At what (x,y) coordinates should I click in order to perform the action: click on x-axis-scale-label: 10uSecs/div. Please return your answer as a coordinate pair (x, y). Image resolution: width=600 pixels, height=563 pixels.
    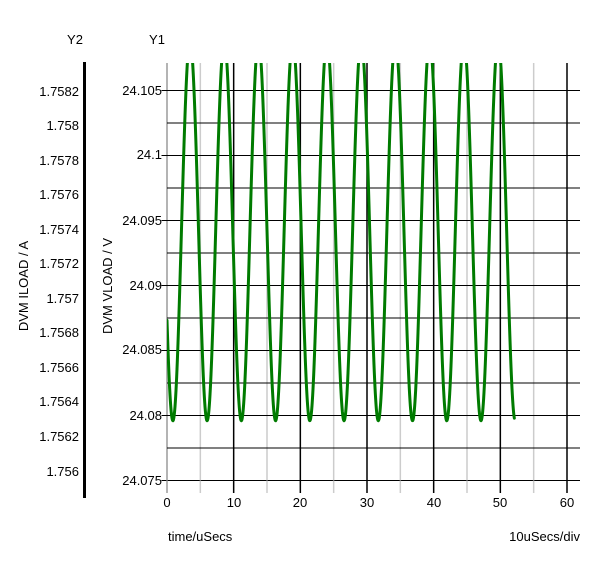
    Looking at the image, I should click on (544, 536).